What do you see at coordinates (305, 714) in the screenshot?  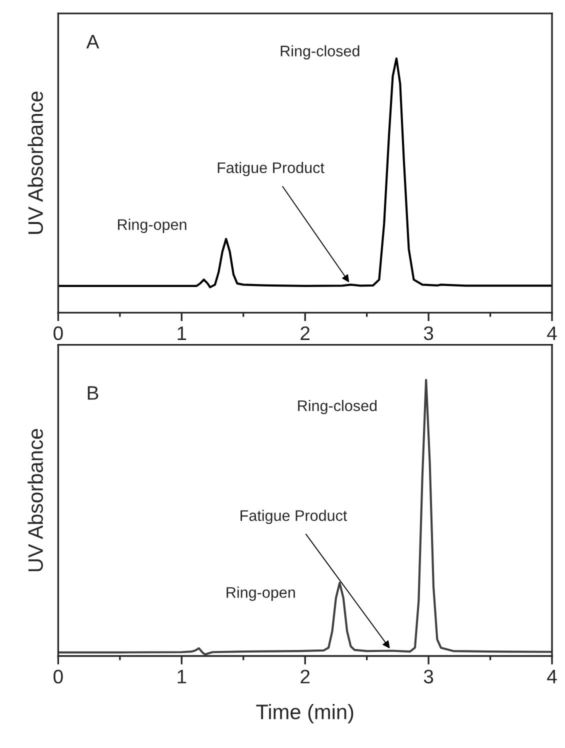 I see `x-axis-title: Time (min)` at bounding box center [305, 714].